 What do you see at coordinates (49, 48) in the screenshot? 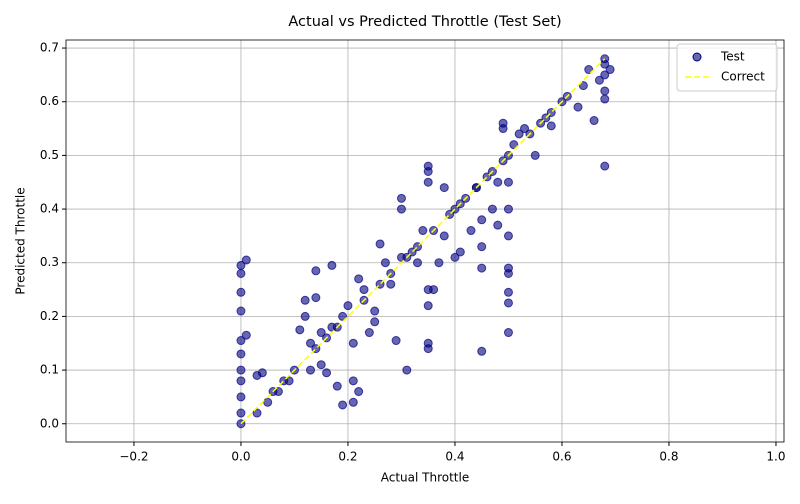
I see `y-tick-label: 0.7` at bounding box center [49, 48].